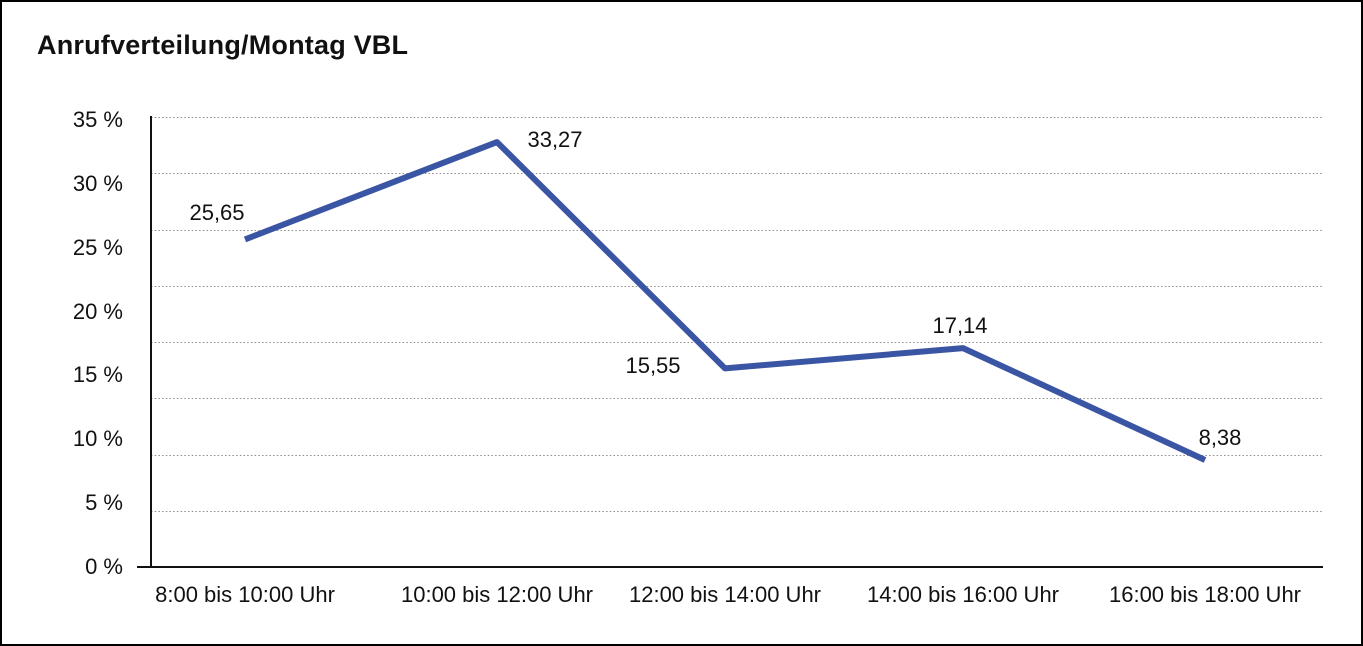  I want to click on data-label: 8,38, so click(1220, 437).